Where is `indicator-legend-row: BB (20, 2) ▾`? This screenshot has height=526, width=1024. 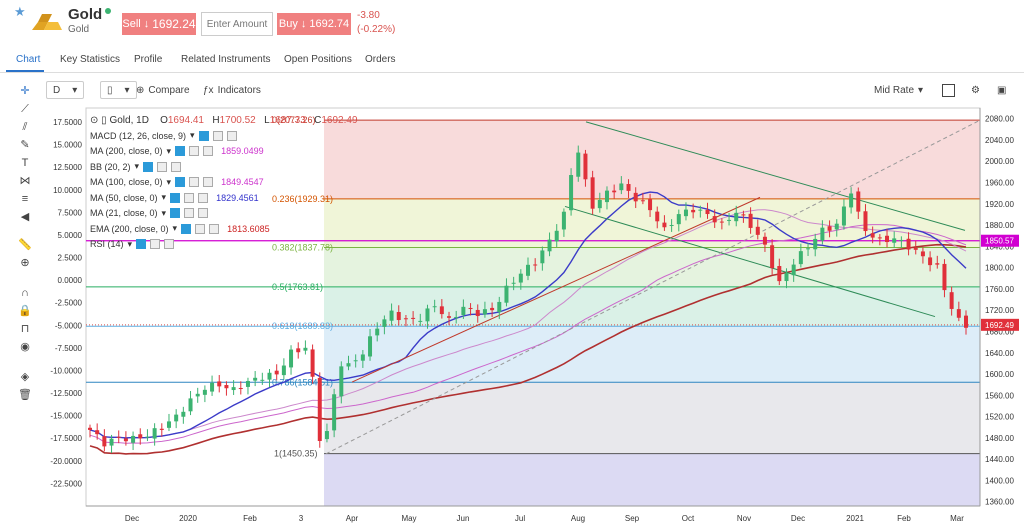
indicator-legend-row: BB (20, 2) ▾ is located at coordinates (136, 166).